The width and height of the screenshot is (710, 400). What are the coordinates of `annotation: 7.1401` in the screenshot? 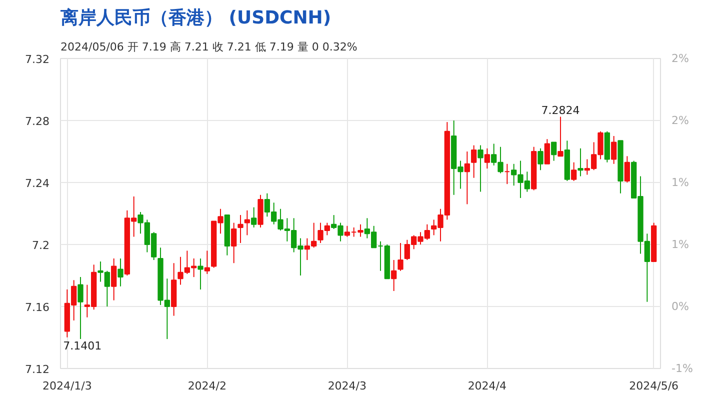 It's located at (82, 345).